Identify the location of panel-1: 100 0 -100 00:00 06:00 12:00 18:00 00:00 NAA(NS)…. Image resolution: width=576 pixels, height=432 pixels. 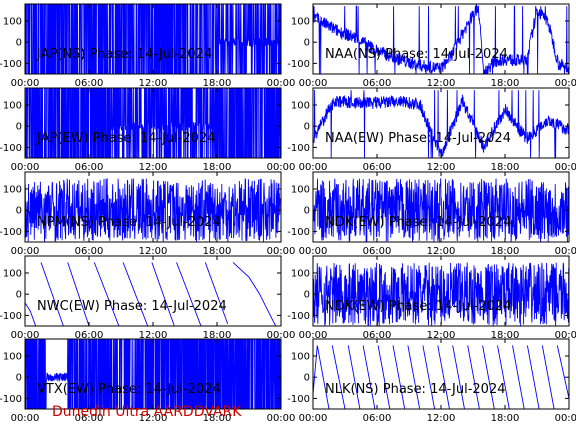
(431, 46).